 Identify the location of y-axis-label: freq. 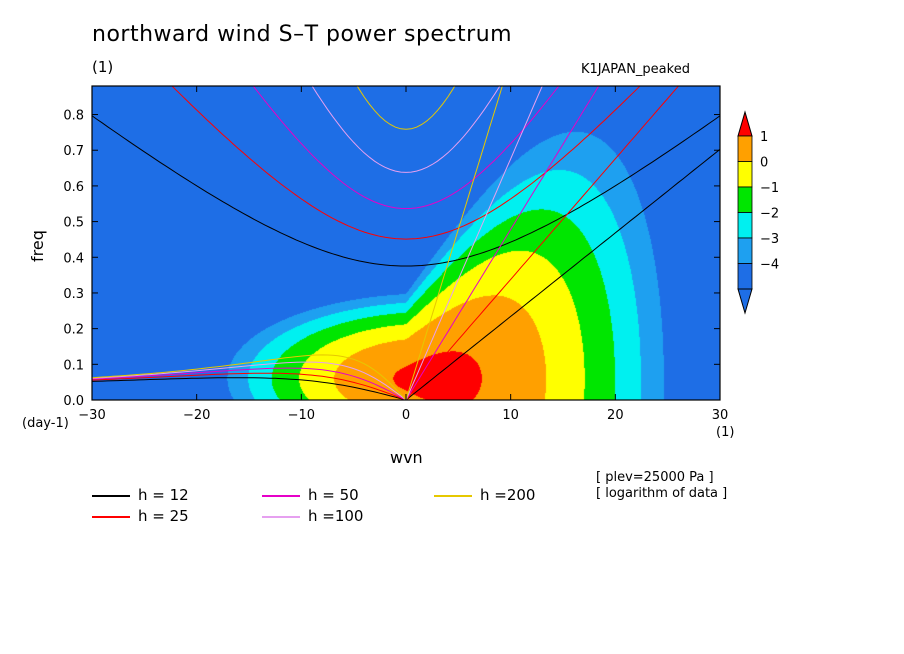
(37, 246).